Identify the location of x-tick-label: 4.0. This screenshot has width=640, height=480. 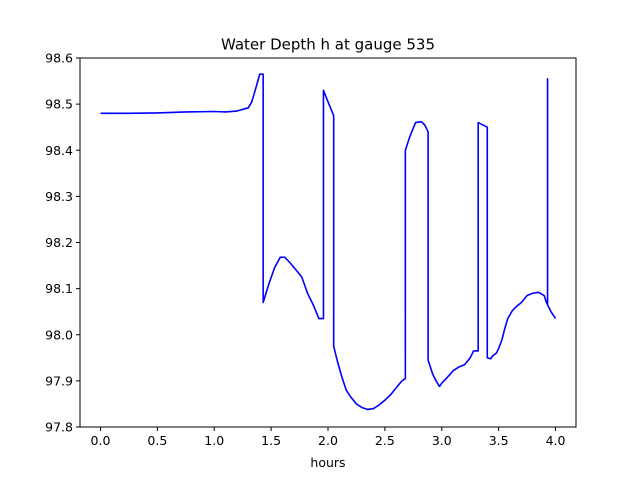
(556, 440).